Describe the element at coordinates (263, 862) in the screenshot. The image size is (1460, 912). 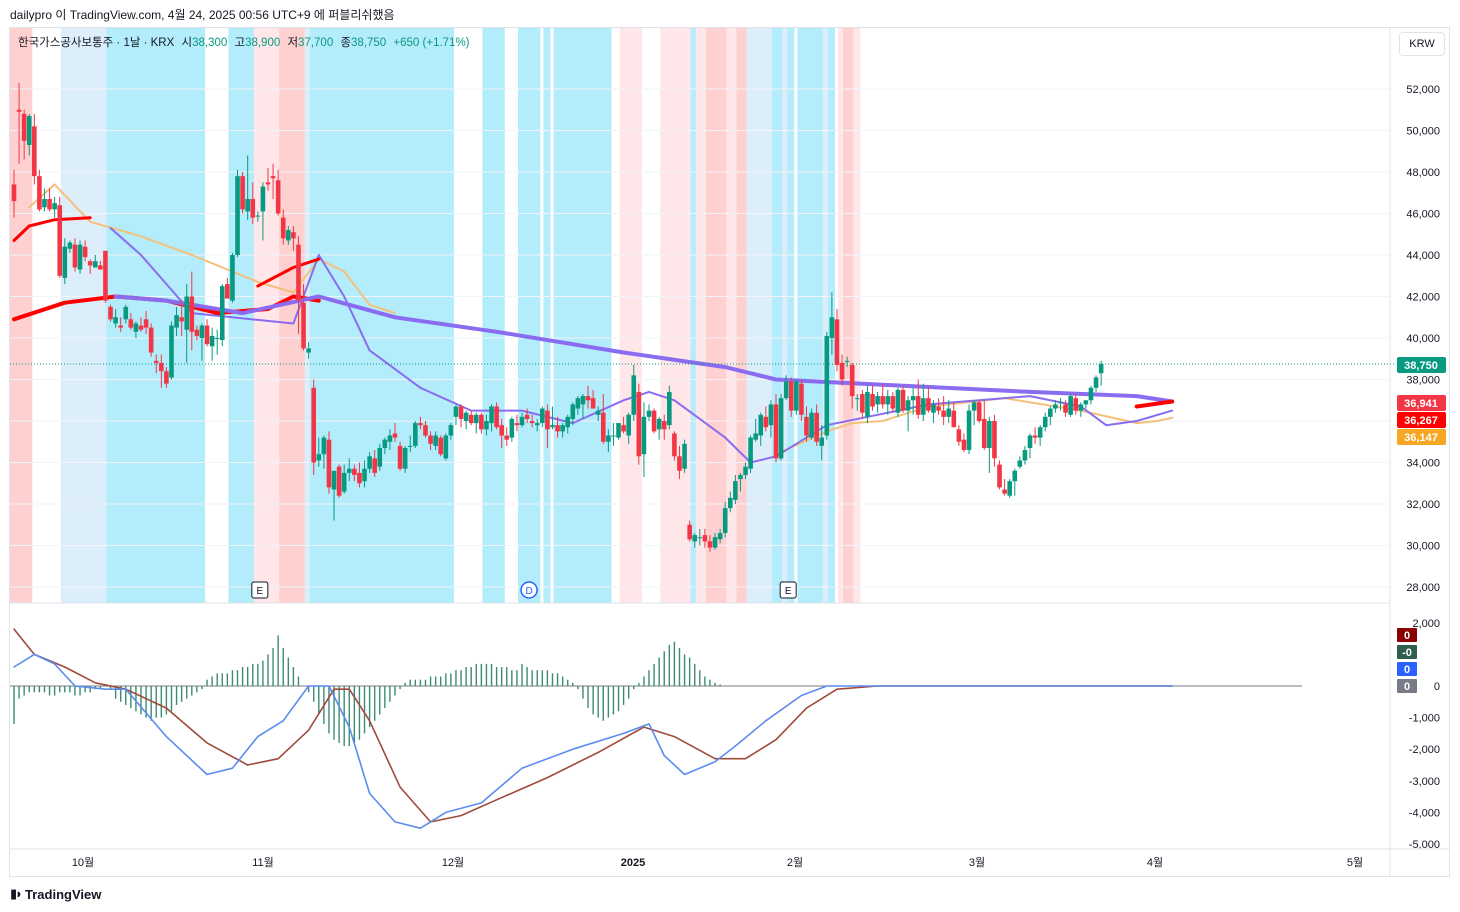
I see `time-tick-label: 11월` at that location.